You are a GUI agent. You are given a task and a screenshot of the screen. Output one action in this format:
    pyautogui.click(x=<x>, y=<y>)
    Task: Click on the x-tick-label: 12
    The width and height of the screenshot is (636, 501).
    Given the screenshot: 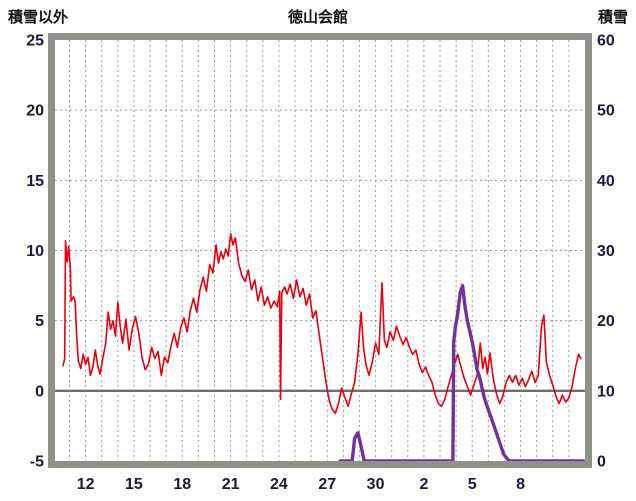 What is the action you would take?
    pyautogui.click(x=86, y=484)
    